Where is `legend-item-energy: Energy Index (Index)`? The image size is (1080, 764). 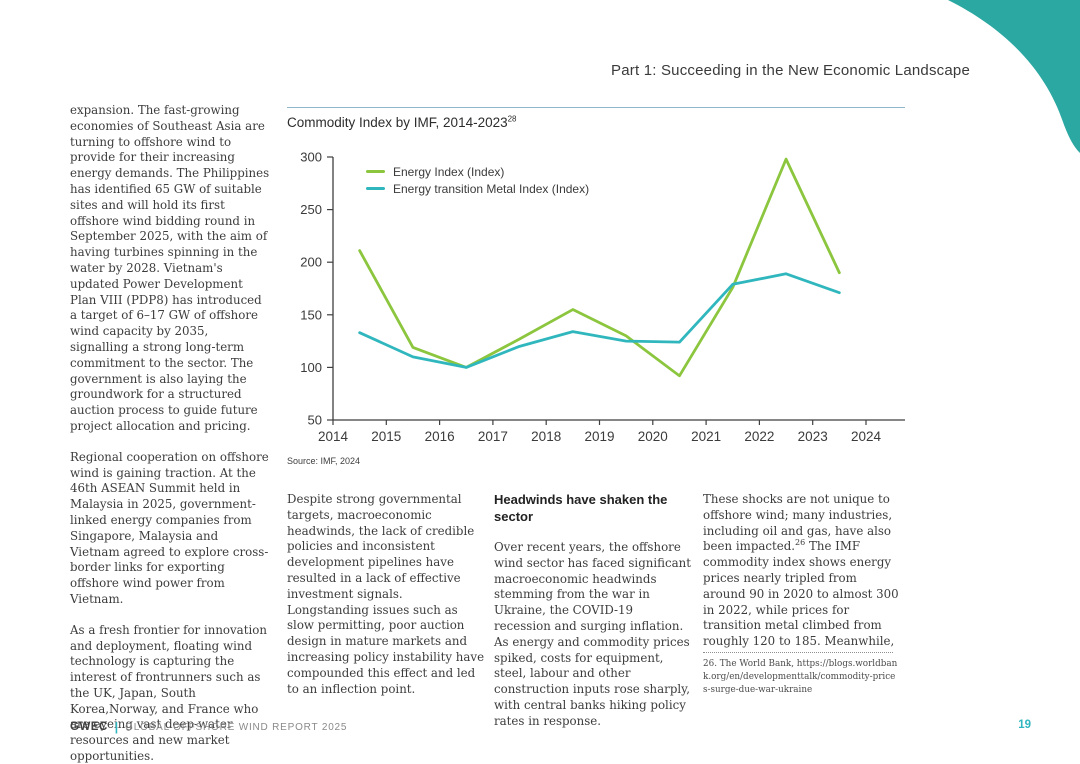 legend-item-energy: Energy Index (Index) is located at coordinates (477, 171).